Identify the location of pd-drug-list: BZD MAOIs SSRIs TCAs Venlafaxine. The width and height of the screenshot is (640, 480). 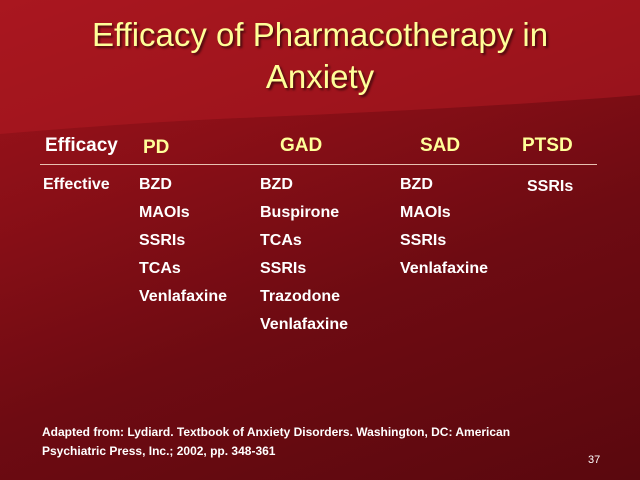
(183, 243).